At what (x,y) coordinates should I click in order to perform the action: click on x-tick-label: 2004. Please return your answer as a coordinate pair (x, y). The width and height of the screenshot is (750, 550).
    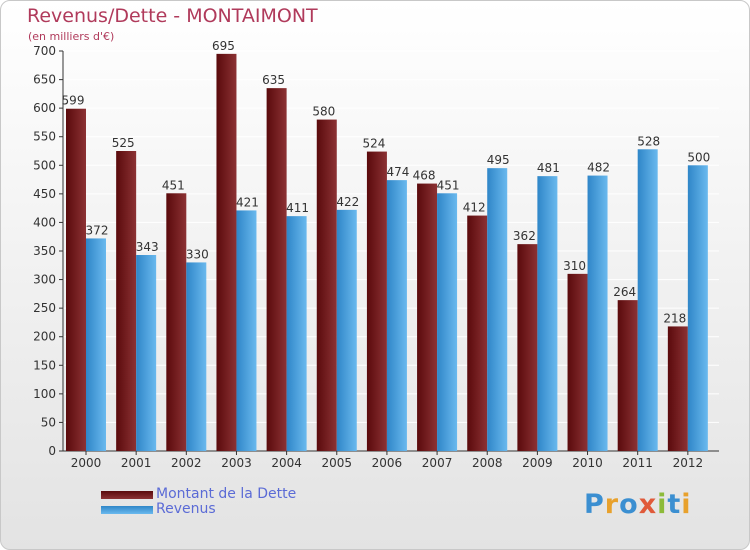
    Looking at the image, I should click on (286, 463).